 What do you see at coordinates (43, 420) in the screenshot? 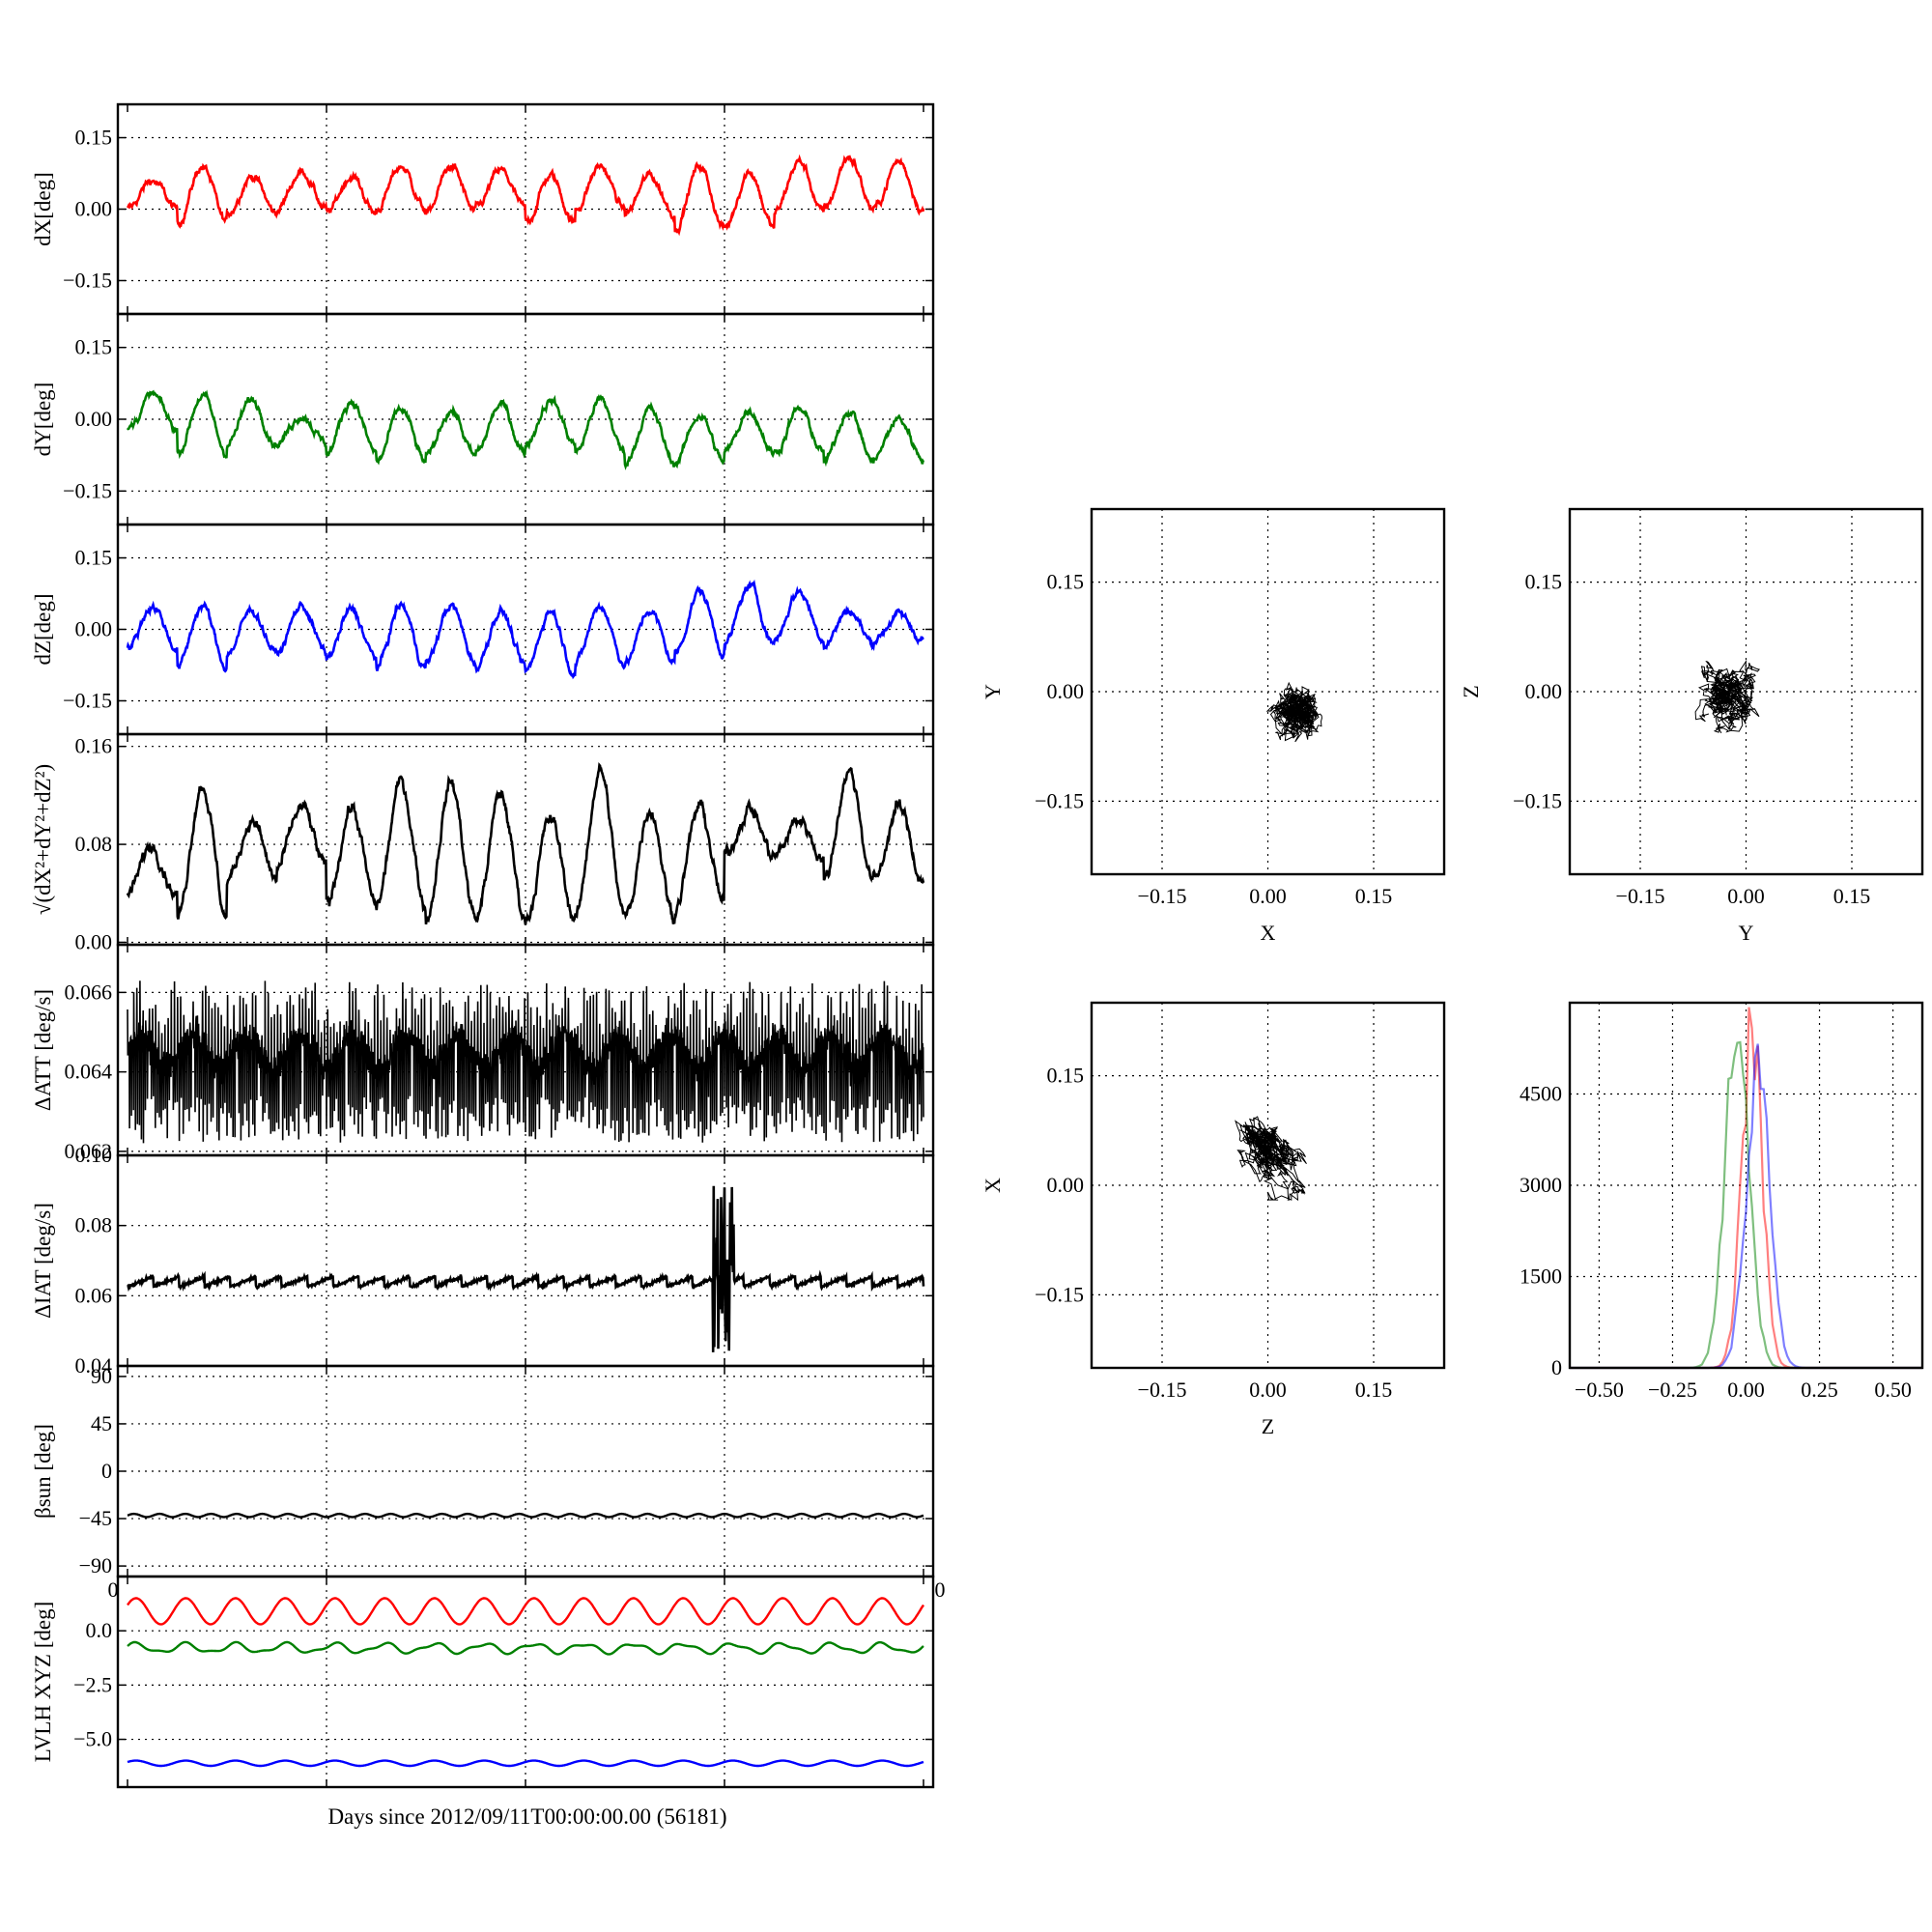
I see `ylabel-dY: dY[deg]` at bounding box center [43, 420].